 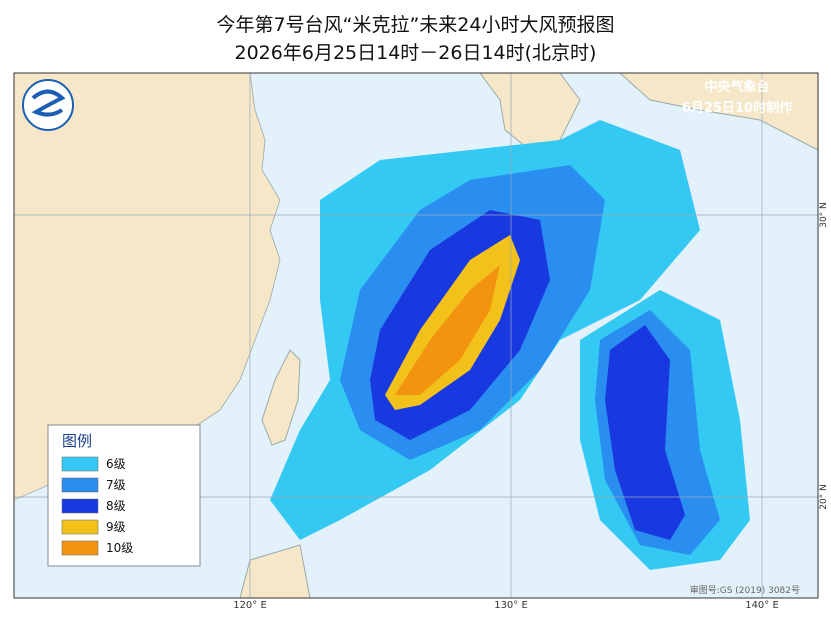 What do you see at coordinates (736, 87) in the screenshot?
I see `issuer-name: 中央气象台` at bounding box center [736, 87].